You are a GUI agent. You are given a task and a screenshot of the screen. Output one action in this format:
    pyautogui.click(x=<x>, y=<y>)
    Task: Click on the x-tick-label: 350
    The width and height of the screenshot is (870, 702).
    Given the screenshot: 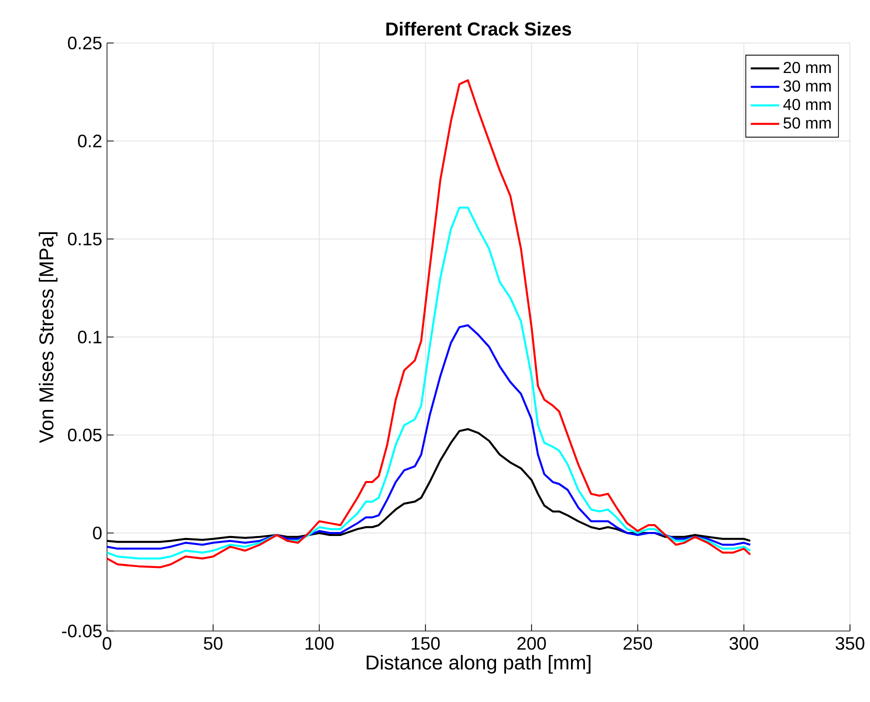 What is the action you would take?
    pyautogui.click(x=850, y=643)
    